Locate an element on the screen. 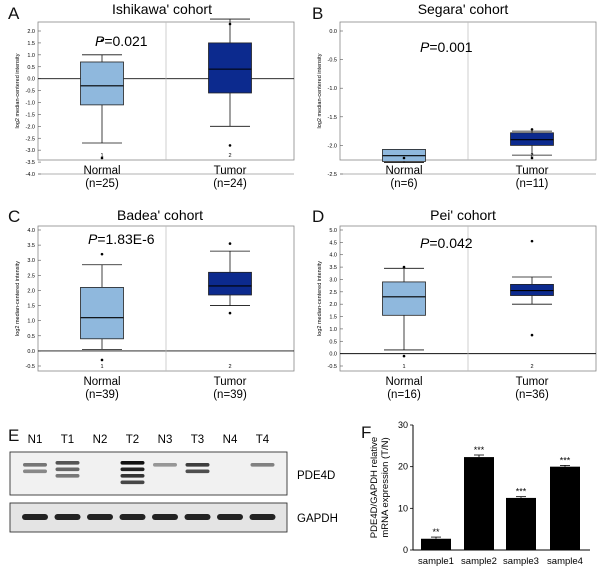  y-tick-label: 3.5 is located at coordinates (333, 268).